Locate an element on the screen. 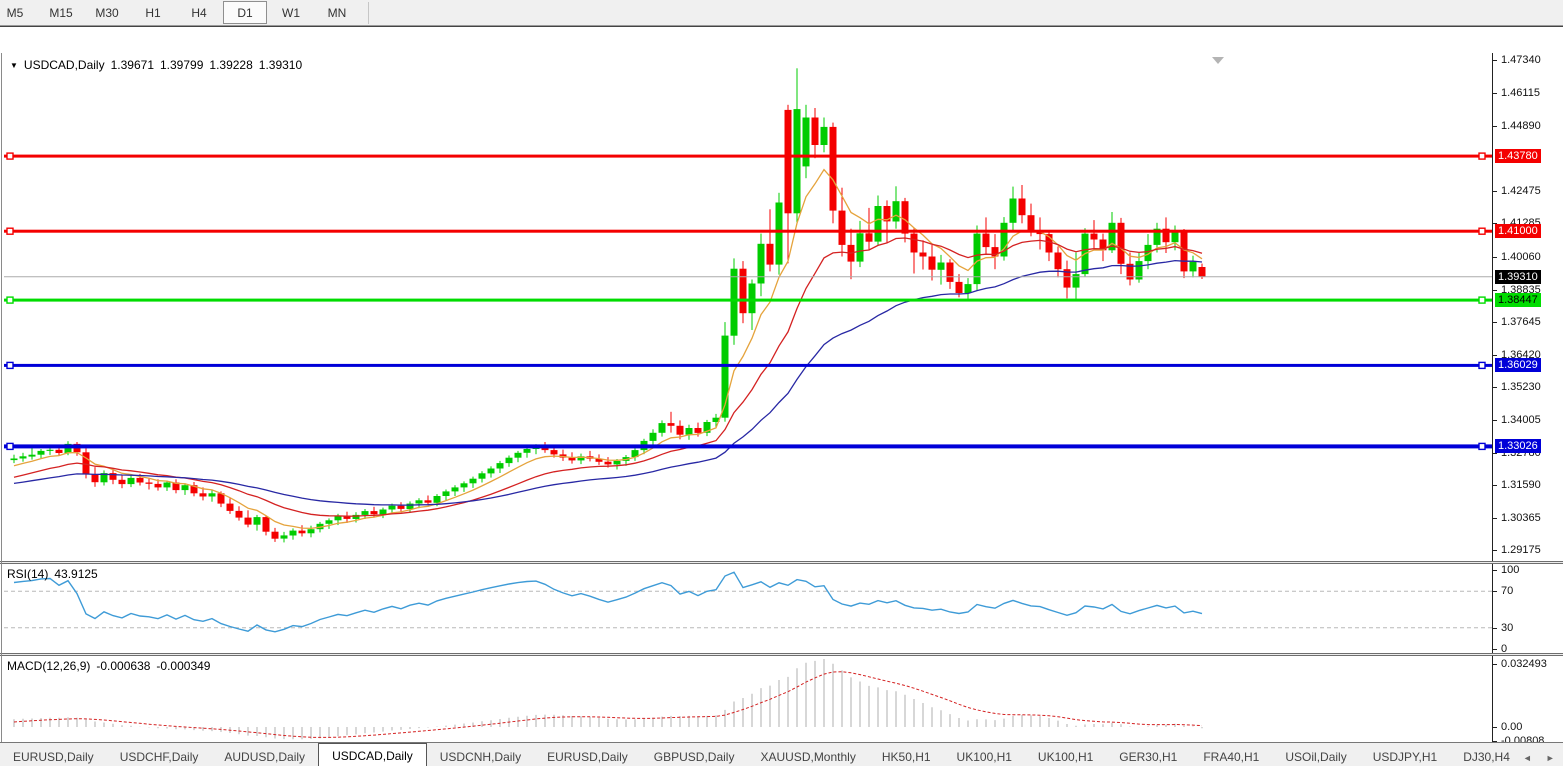  tab-FRA40-H1-12: FRA40,H1 is located at coordinates (1231, 757).